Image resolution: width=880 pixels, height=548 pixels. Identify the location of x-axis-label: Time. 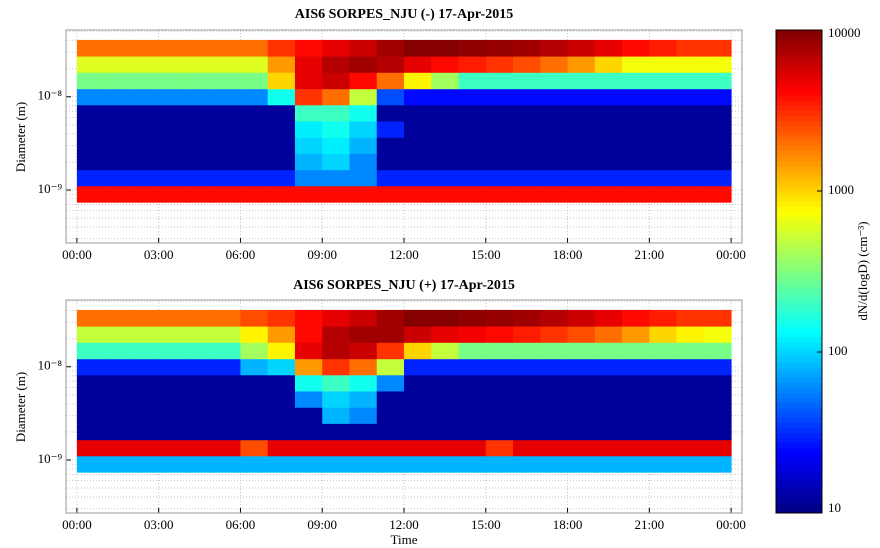
(404, 539).